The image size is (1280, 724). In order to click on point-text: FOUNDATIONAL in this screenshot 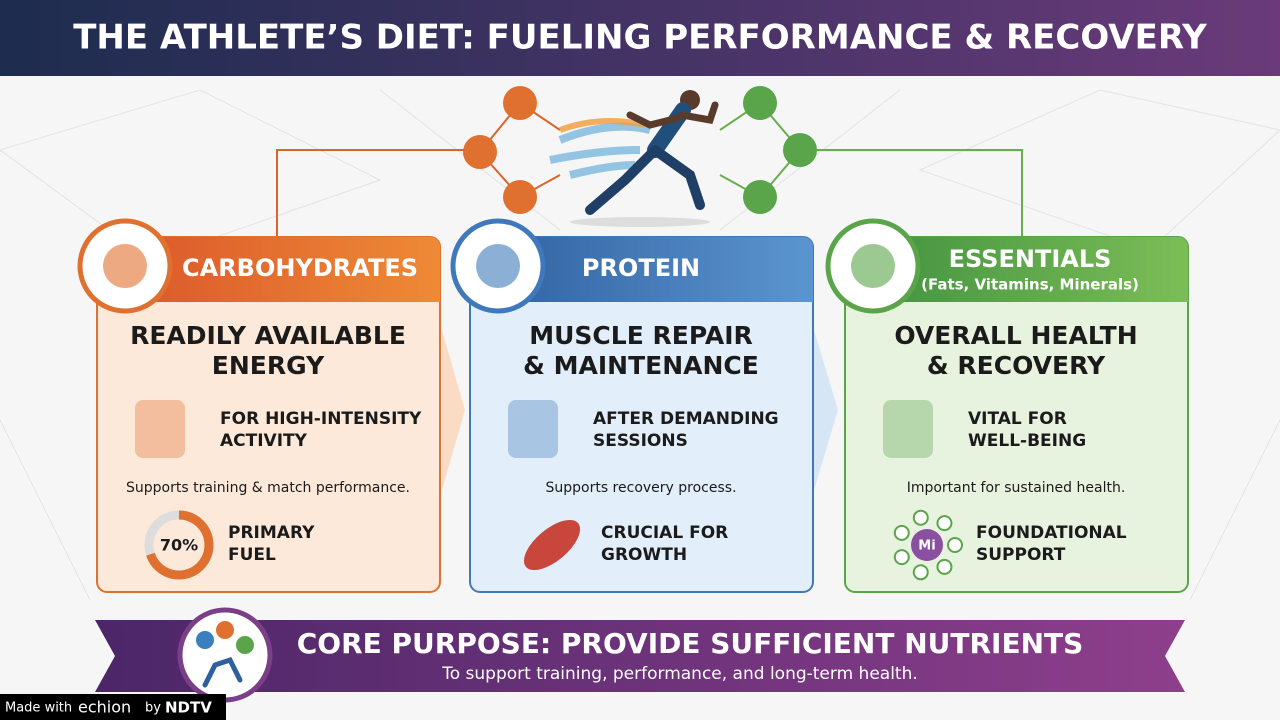, I will do `click(1051, 533)`.